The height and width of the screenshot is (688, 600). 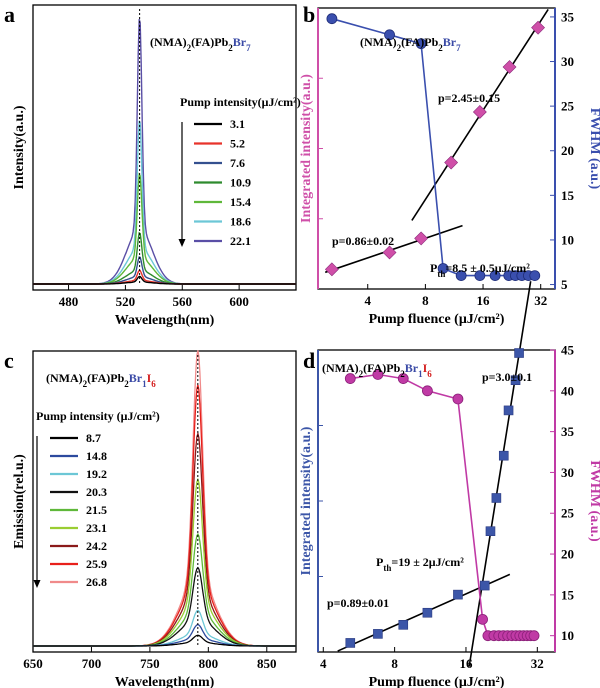 I want to click on legend-label: 15.4, so click(x=240, y=202).